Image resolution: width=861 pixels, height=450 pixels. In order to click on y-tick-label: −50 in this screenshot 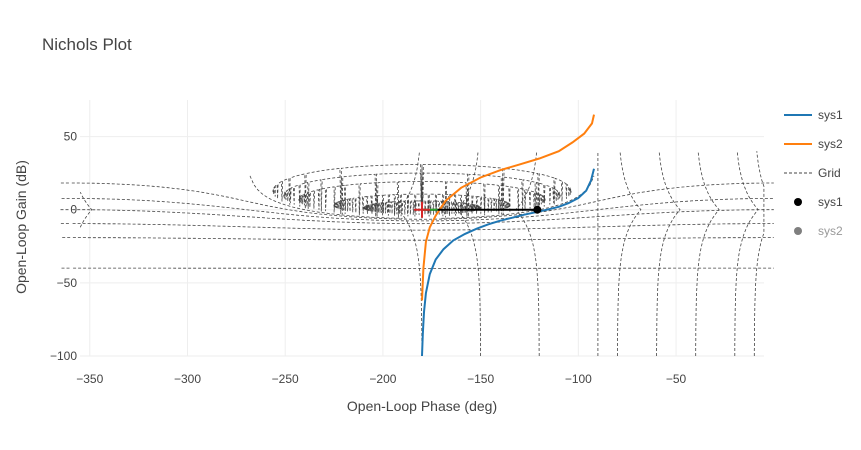, I will do `click(67, 283)`.